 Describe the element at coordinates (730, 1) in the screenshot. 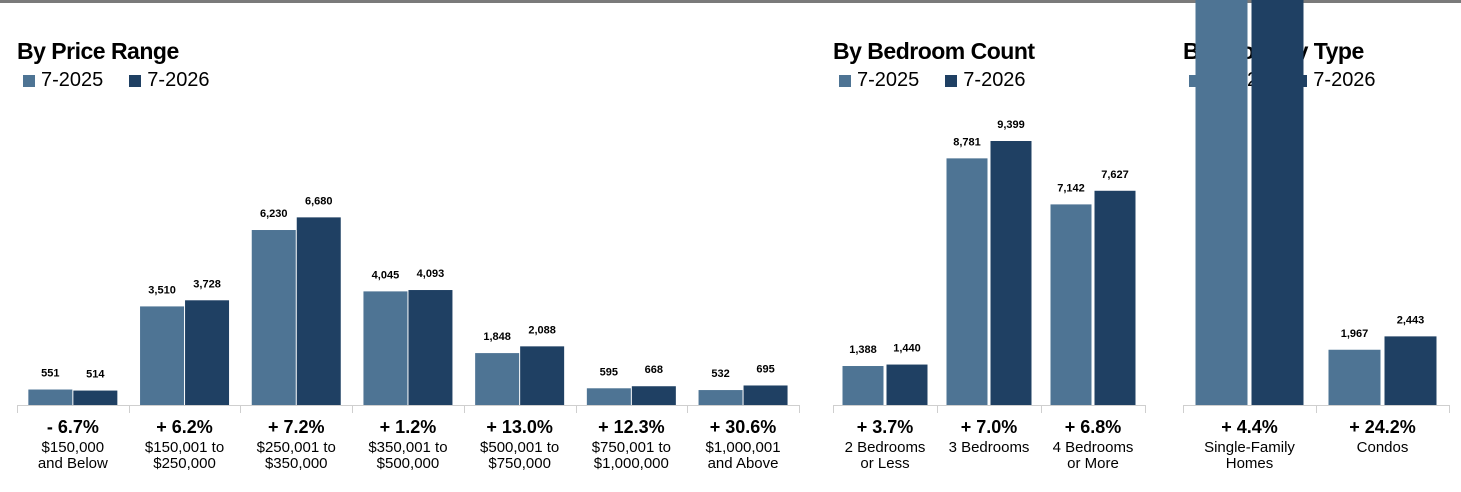

I see `top-rule` at that location.